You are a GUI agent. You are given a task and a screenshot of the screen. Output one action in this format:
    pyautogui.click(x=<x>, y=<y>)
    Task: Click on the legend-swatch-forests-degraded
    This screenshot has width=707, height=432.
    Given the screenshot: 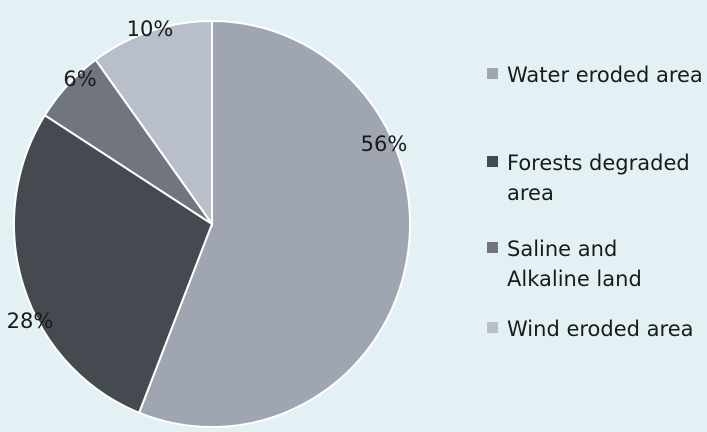 What is the action you would take?
    pyautogui.click(x=492, y=161)
    